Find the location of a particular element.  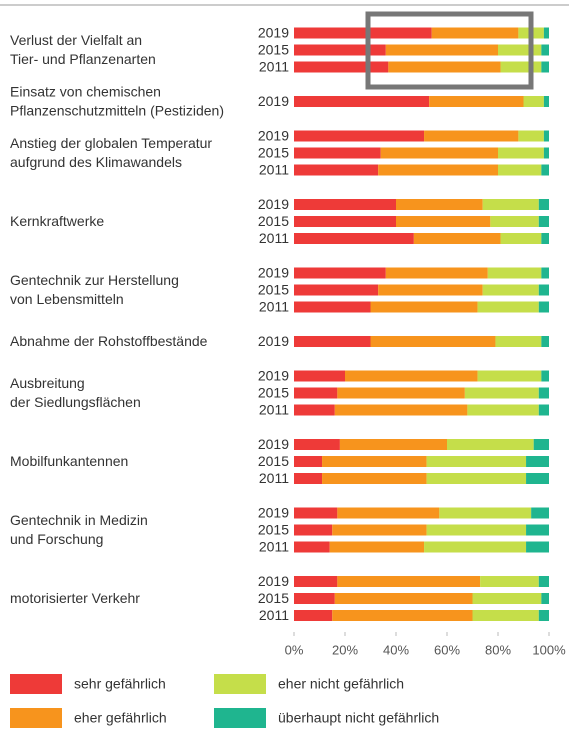

x-tick-label: 0% is located at coordinates (294, 649).